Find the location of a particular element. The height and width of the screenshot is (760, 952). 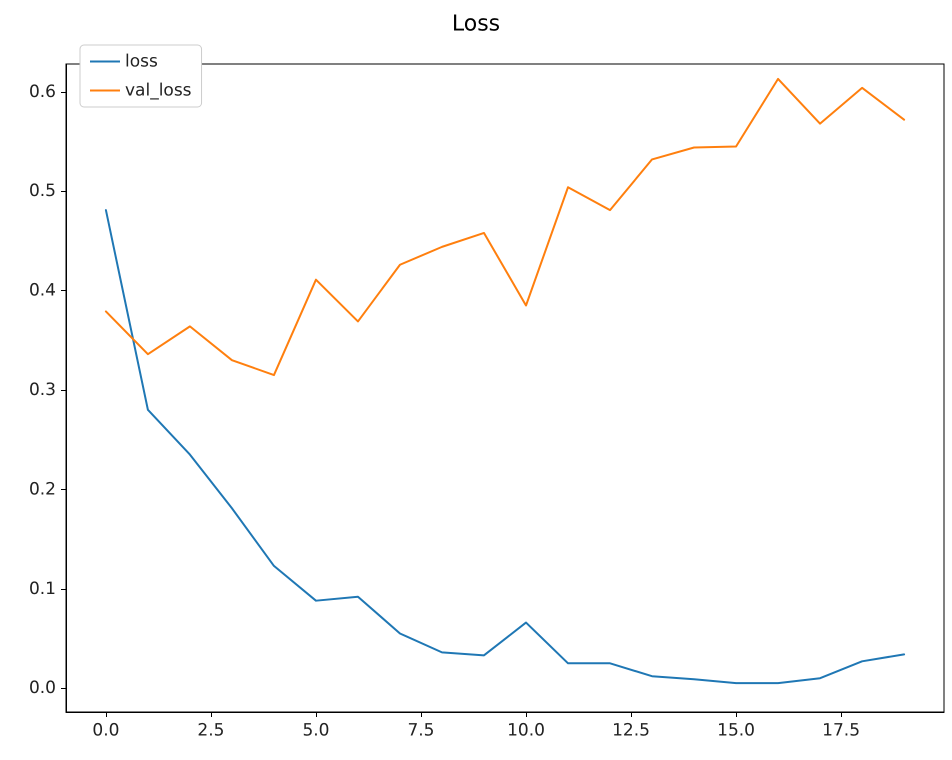

y-tick-label: 0.5 is located at coordinates (42, 191).